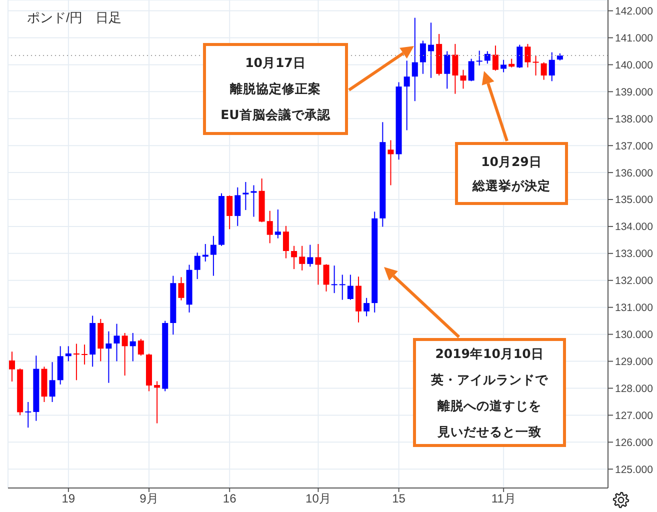  I want to click on y-tick-label: 134.000, so click(634, 227).